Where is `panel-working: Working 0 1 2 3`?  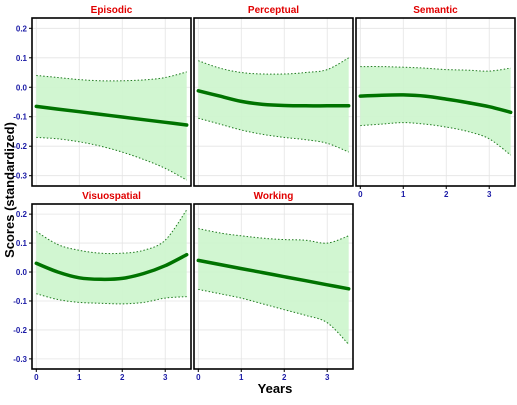 panel-working: Working 0 1 2 3 is located at coordinates (273, 286).